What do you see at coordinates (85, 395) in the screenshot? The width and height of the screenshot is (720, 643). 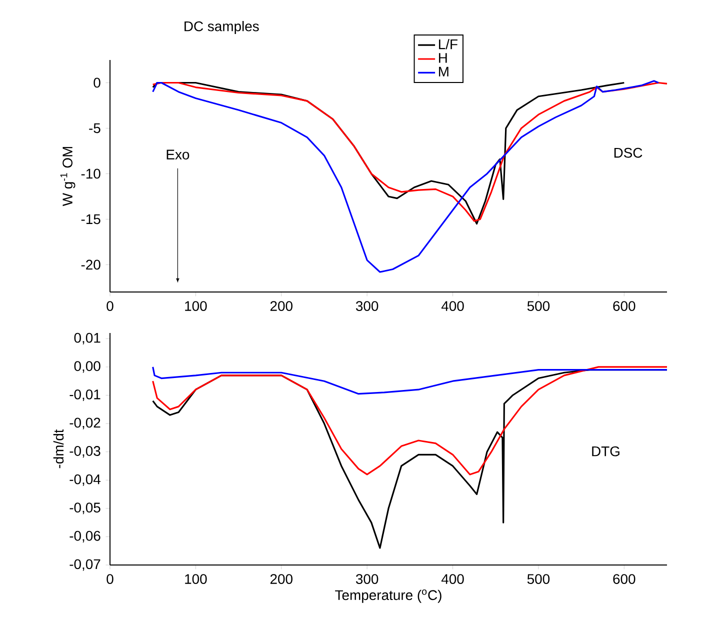 I see `y-tick-label: -0,01` at bounding box center [85, 395].